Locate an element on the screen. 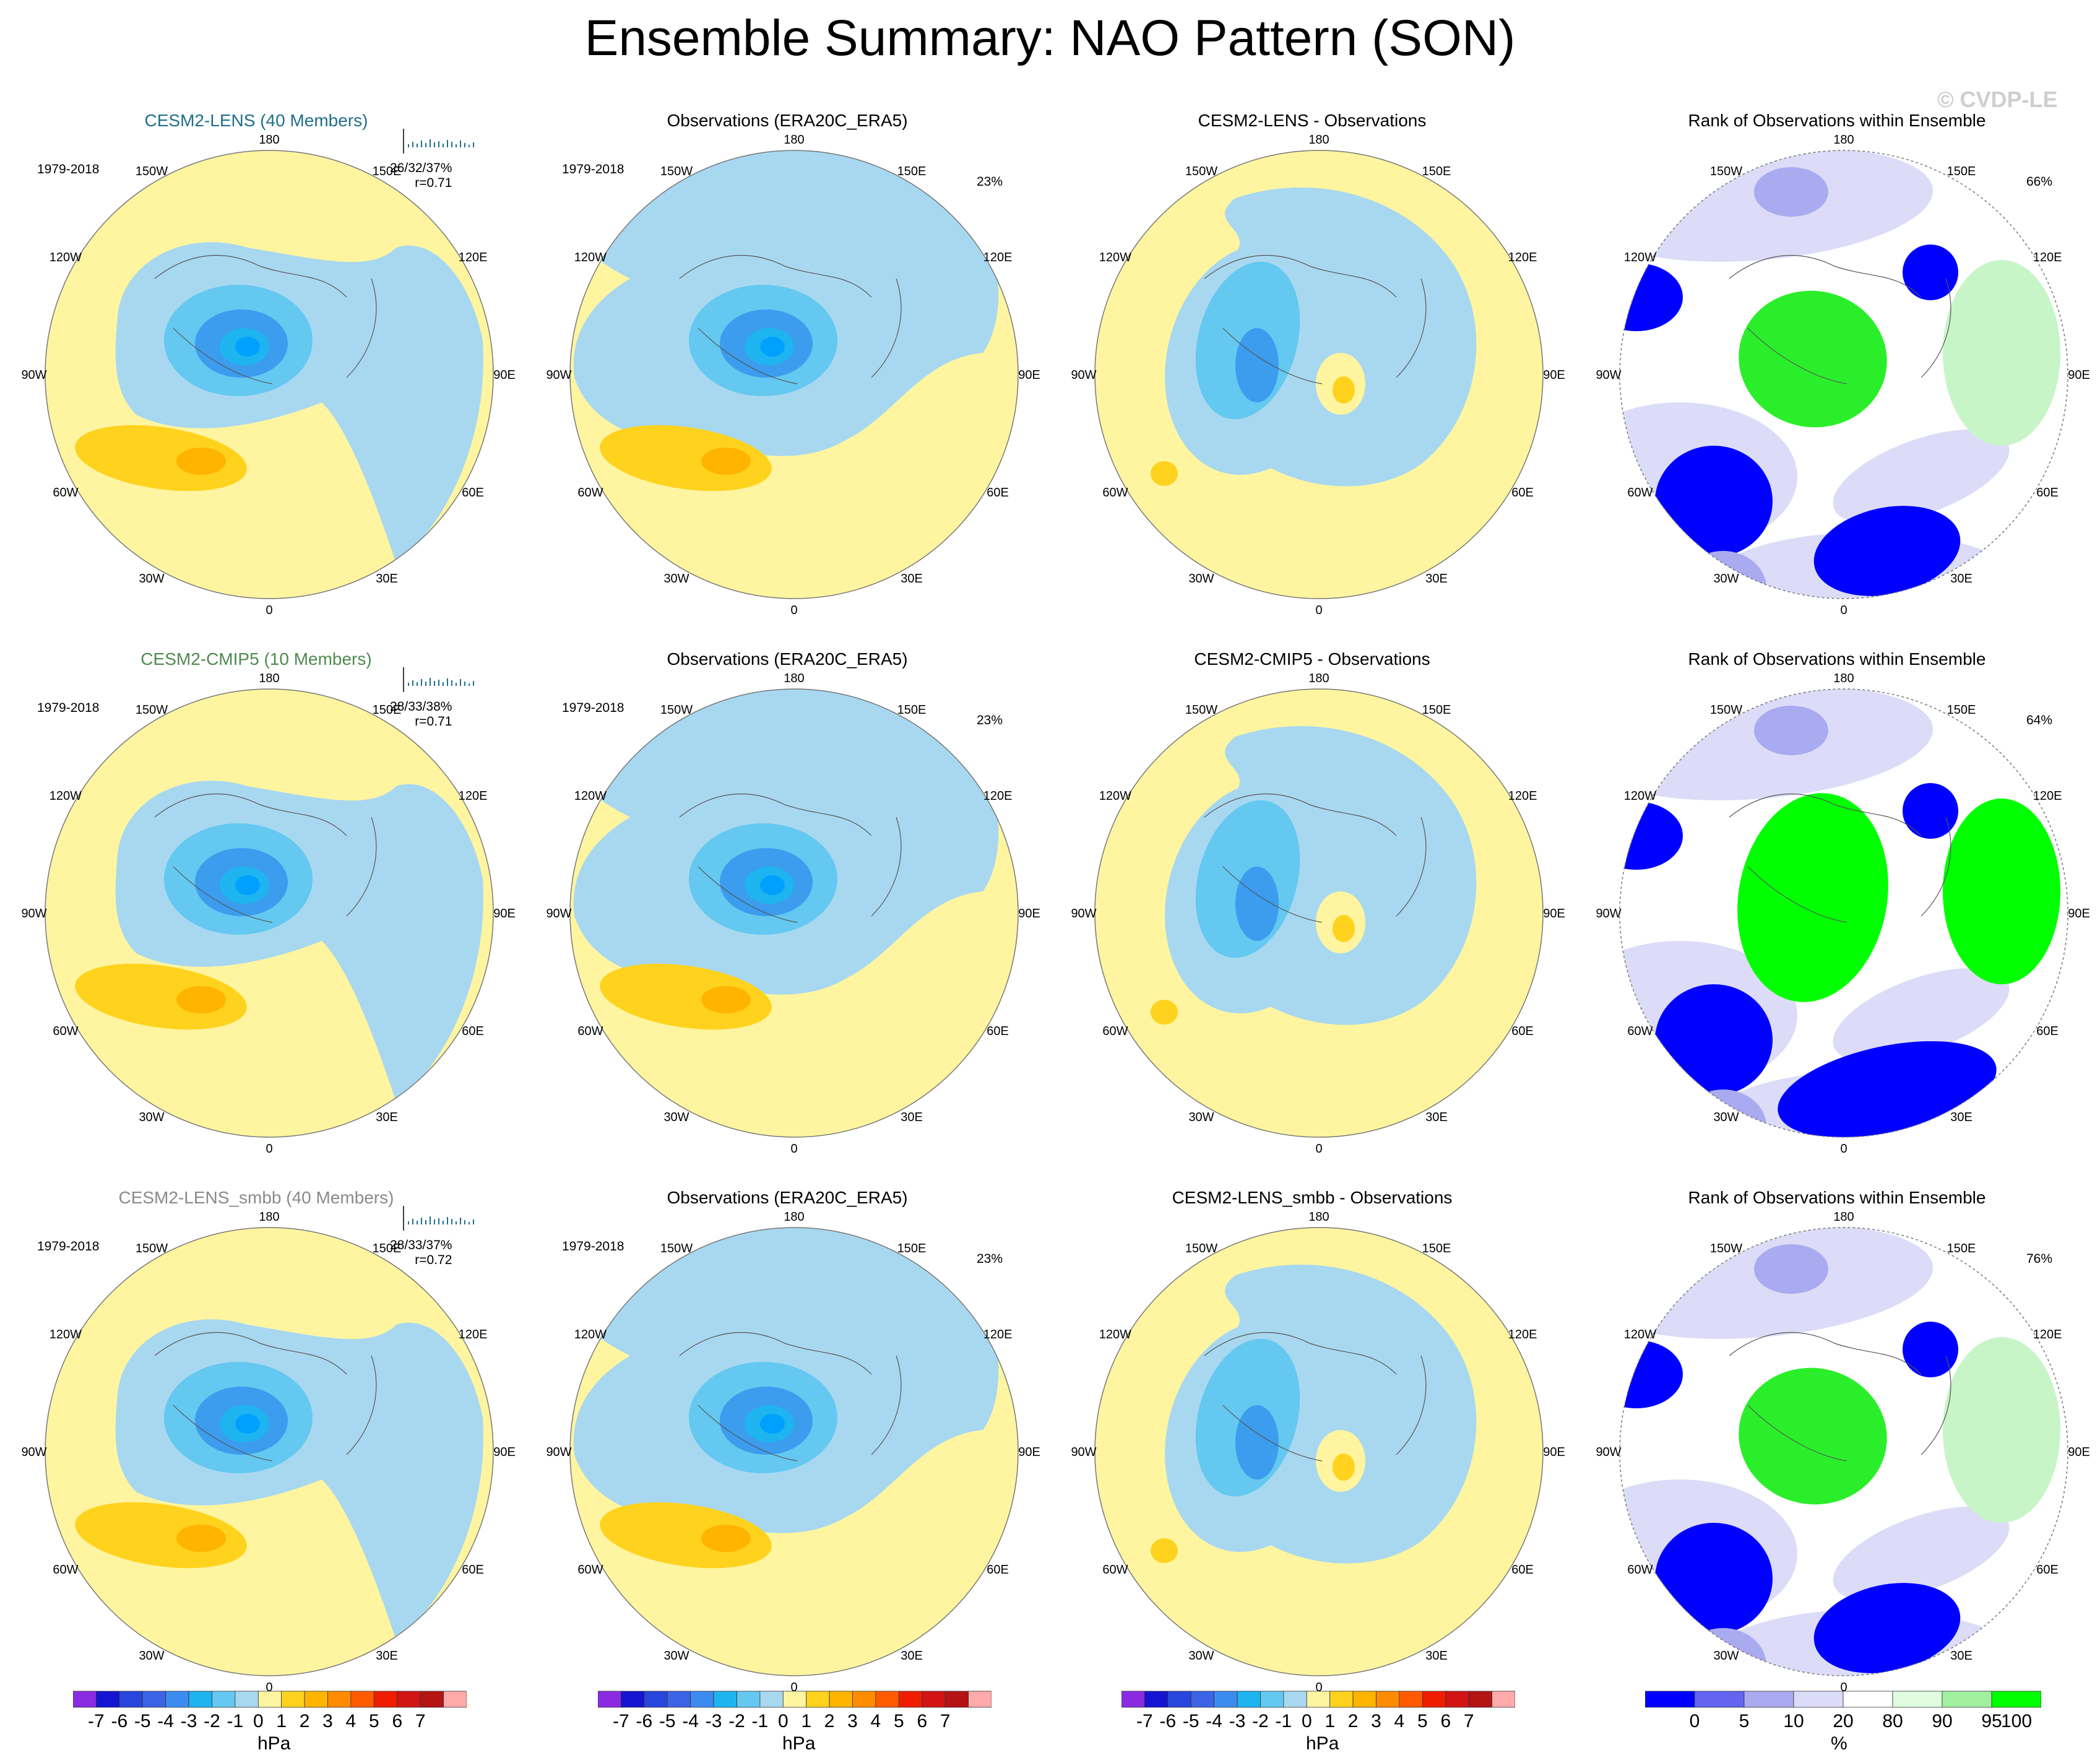  ensemble-stats: 26/32/37% r=0.71 is located at coordinates (421, 176).